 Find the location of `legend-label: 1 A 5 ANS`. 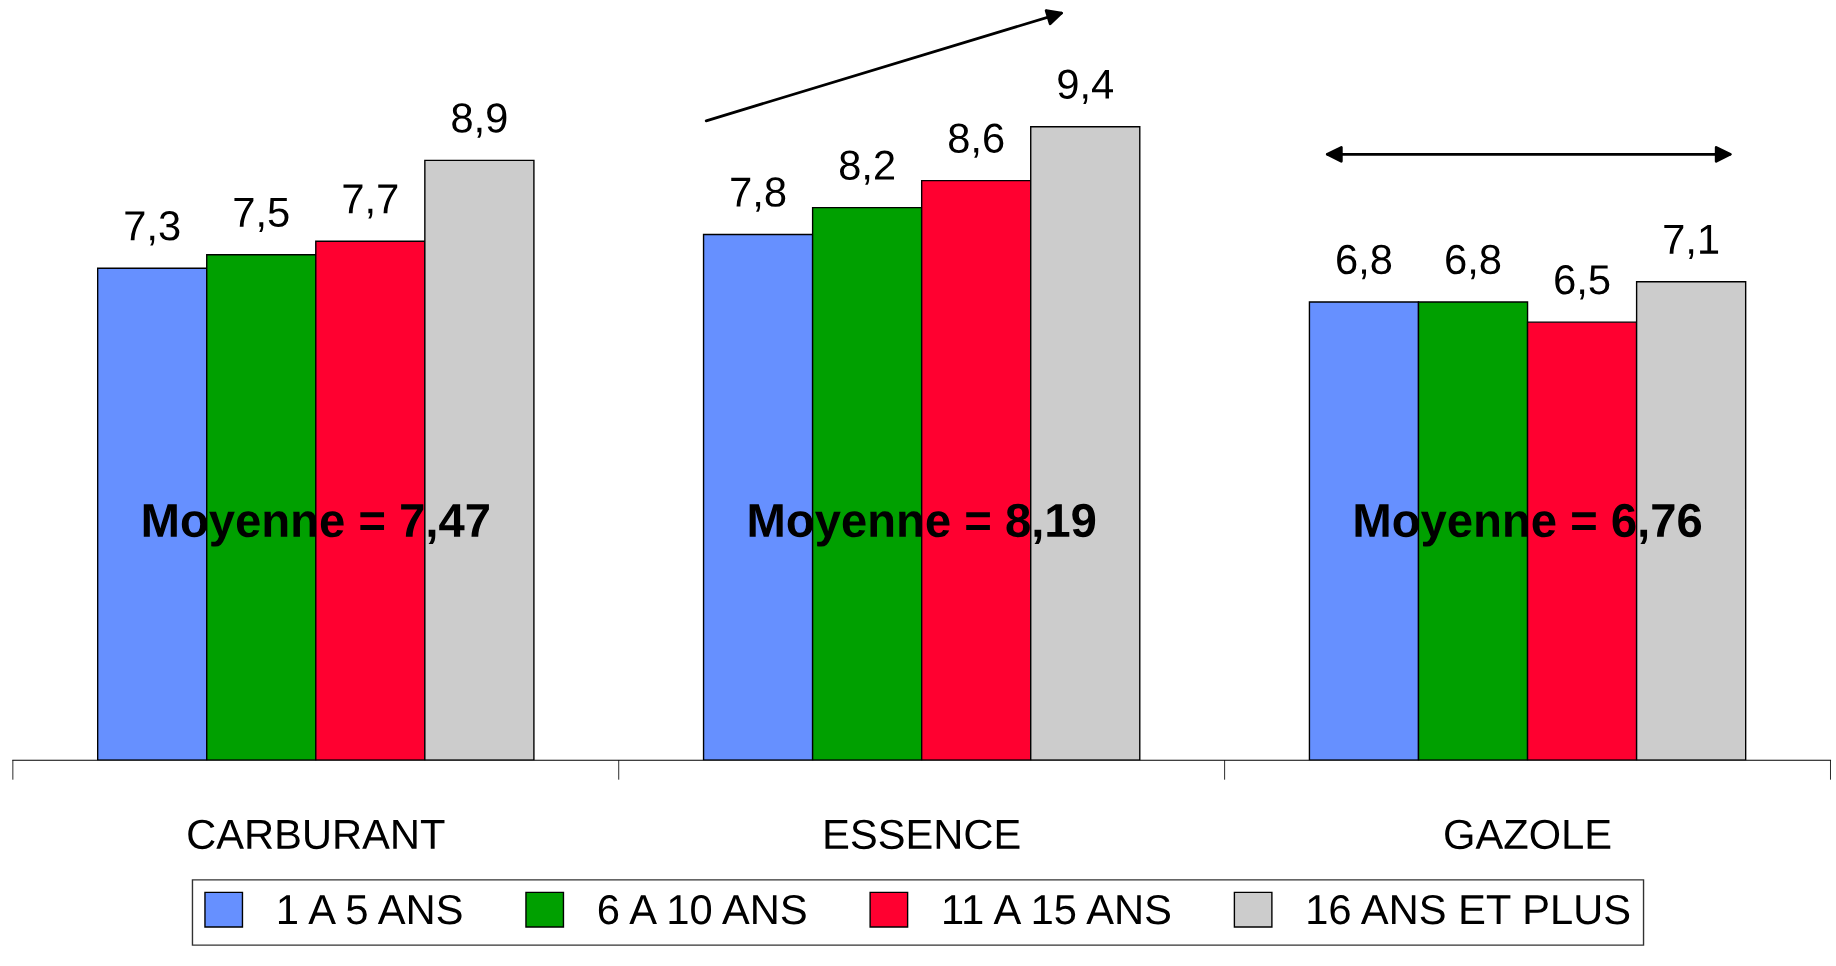

legend-label: 1 A 5 ANS is located at coordinates (370, 909).